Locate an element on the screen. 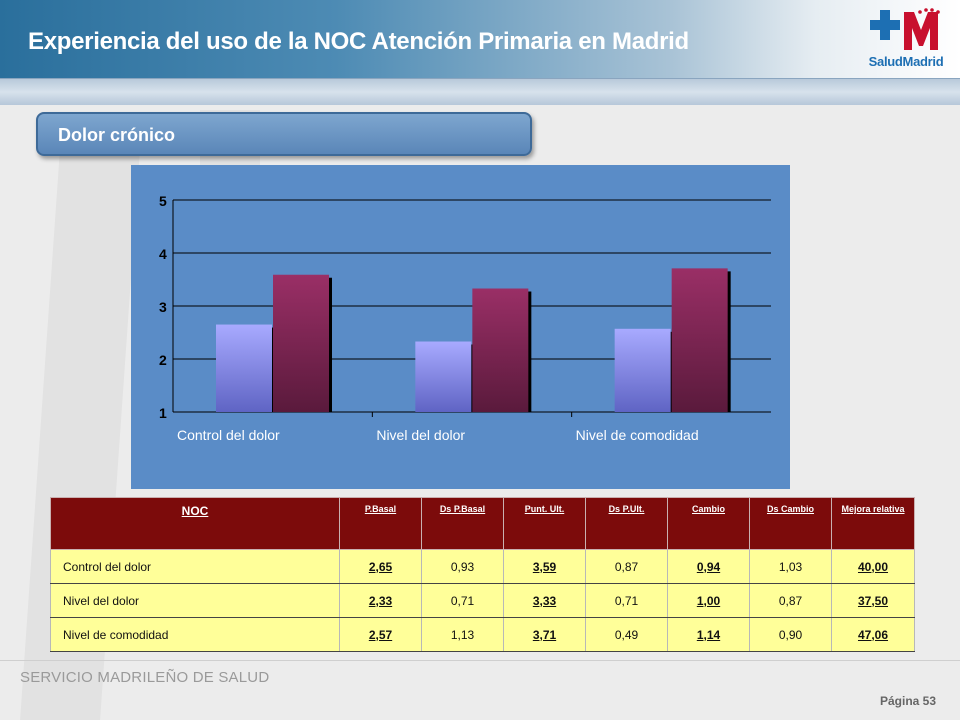  footer-divider is located at coordinates (480, 660).